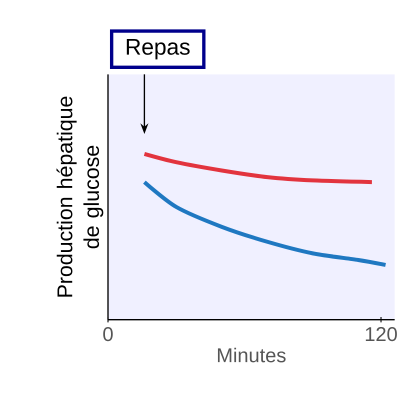 The width and height of the screenshot is (411, 413). I want to click on x-tick-label: 0, so click(108, 334).